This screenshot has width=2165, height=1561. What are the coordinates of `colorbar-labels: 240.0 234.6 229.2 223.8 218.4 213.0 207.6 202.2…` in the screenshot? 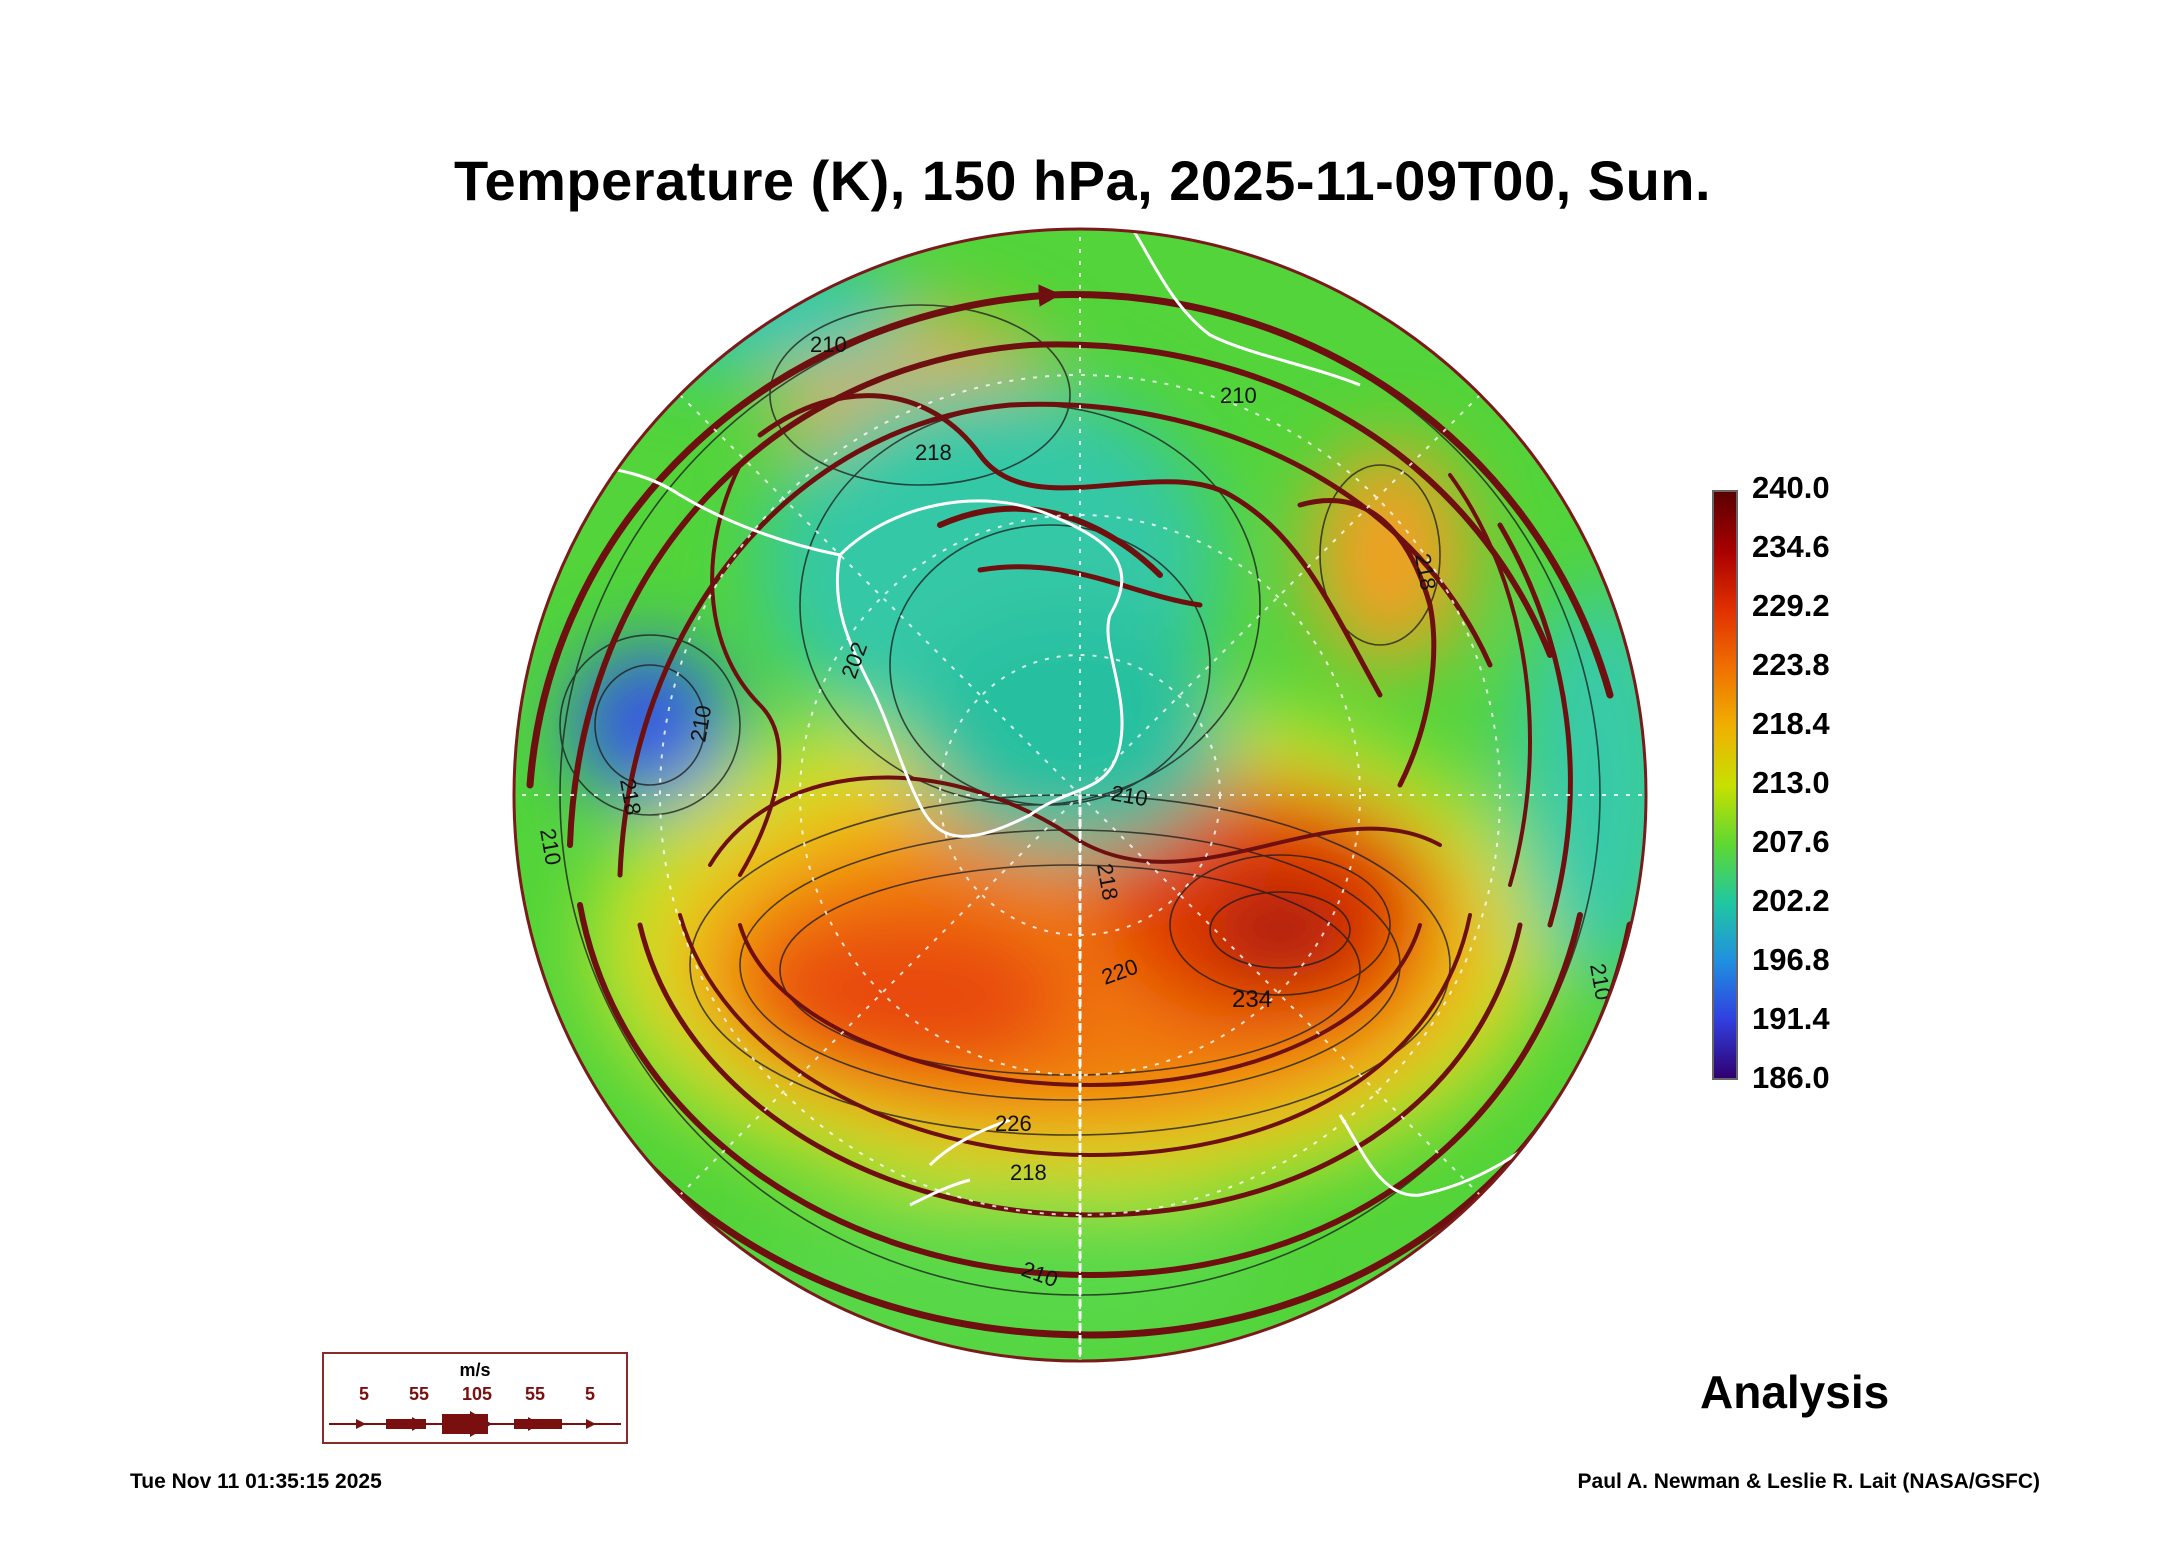 It's located at (1822, 785).